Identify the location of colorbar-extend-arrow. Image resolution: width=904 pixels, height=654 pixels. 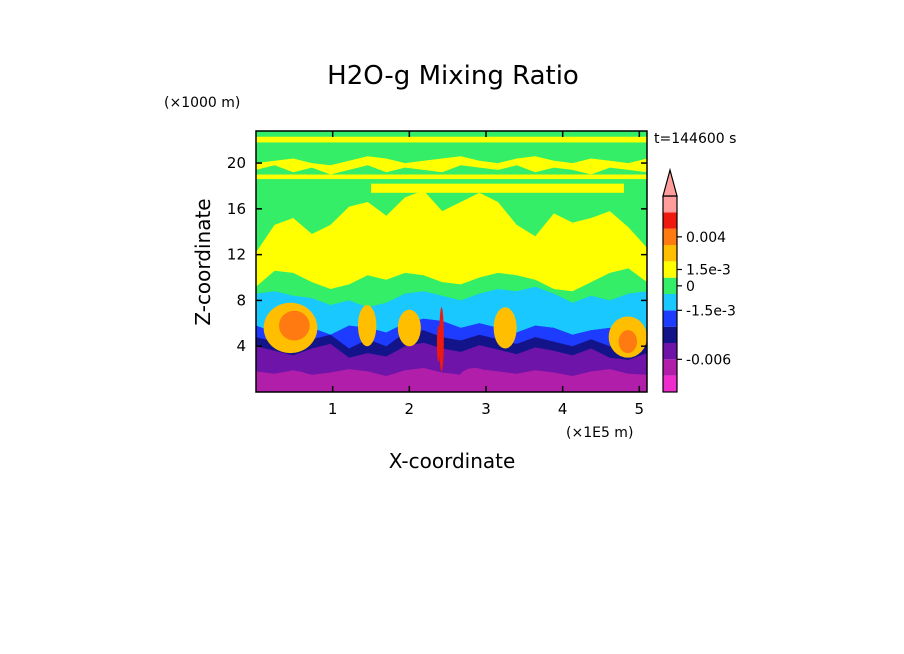
(670, 182).